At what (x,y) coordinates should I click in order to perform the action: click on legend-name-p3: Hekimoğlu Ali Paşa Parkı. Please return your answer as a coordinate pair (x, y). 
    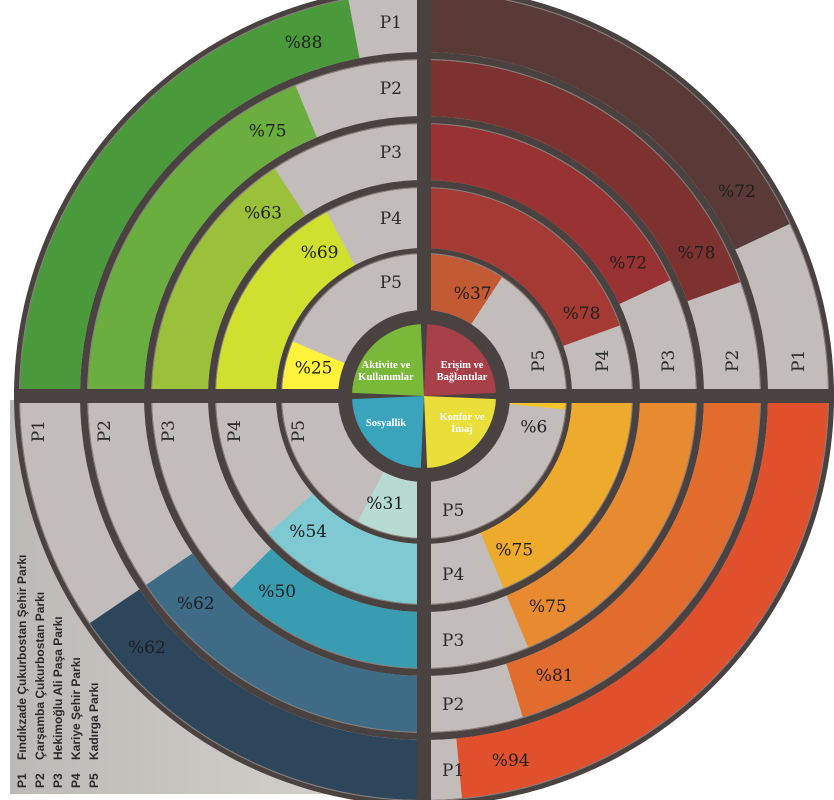
    Looking at the image, I should click on (58, 688).